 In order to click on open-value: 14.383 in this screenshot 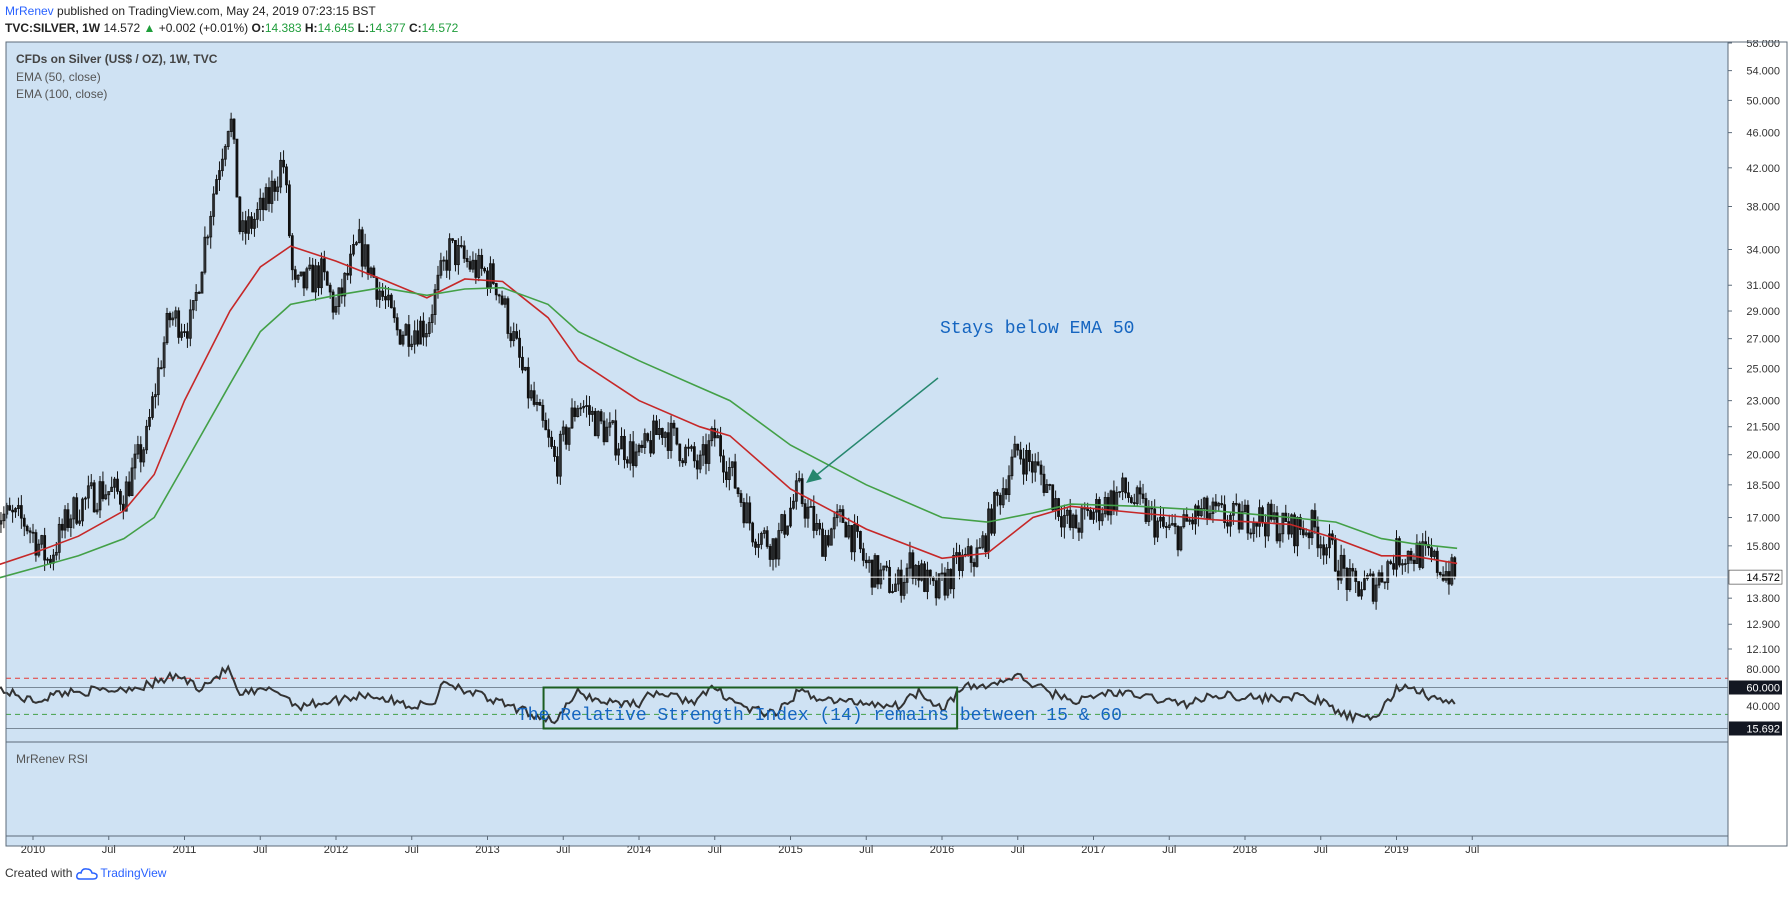, I will do `click(283, 28)`.